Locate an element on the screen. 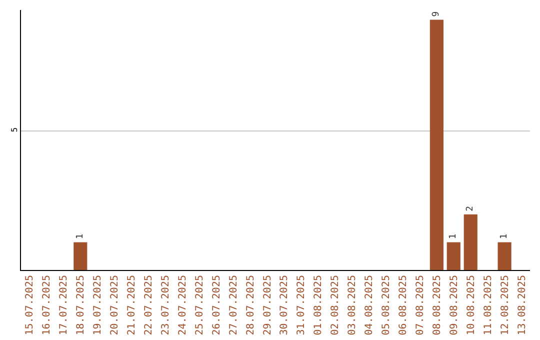 Image resolution: width=540 pixels, height=340 pixels. x-tick-label: 28.07.2025 is located at coordinates (250, 305).